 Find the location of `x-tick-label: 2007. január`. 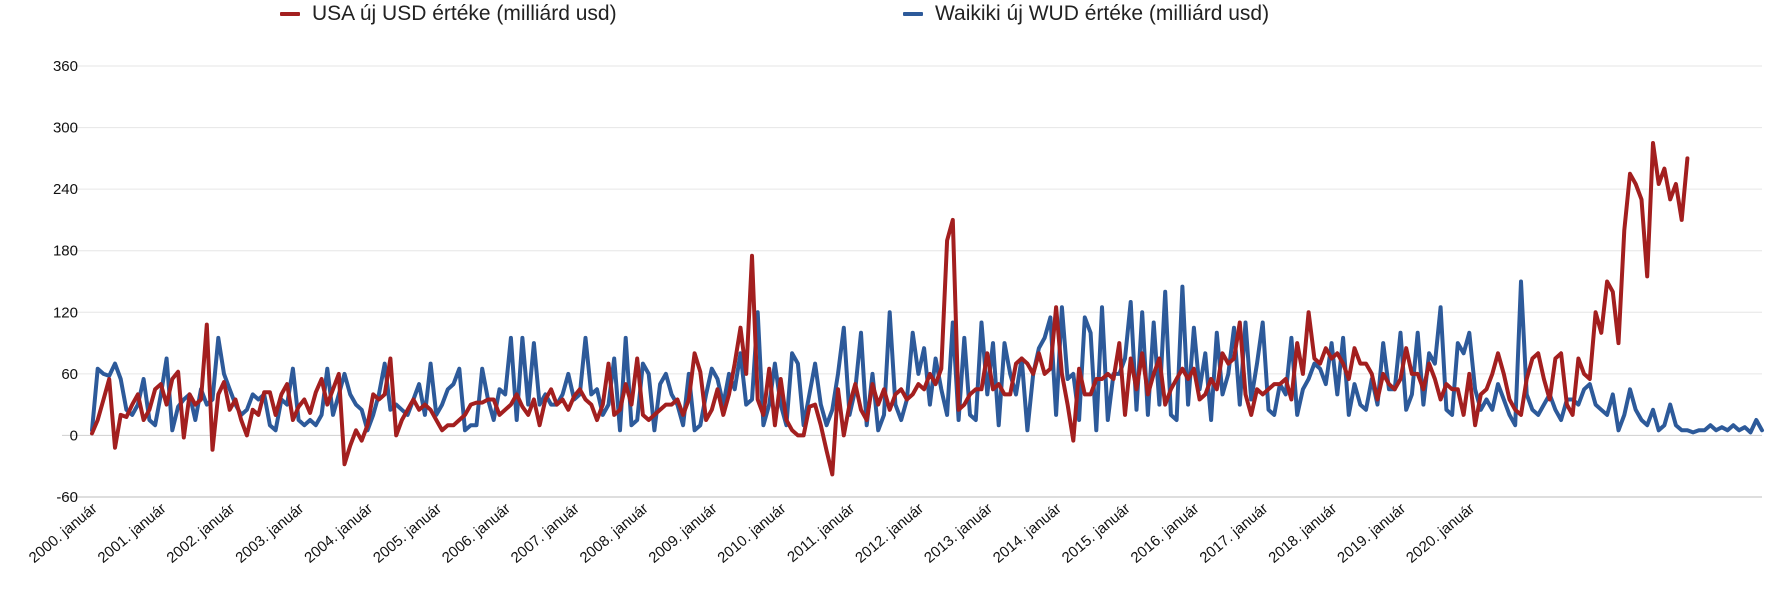

x-tick-label: 2007. január is located at coordinates (545, 533).